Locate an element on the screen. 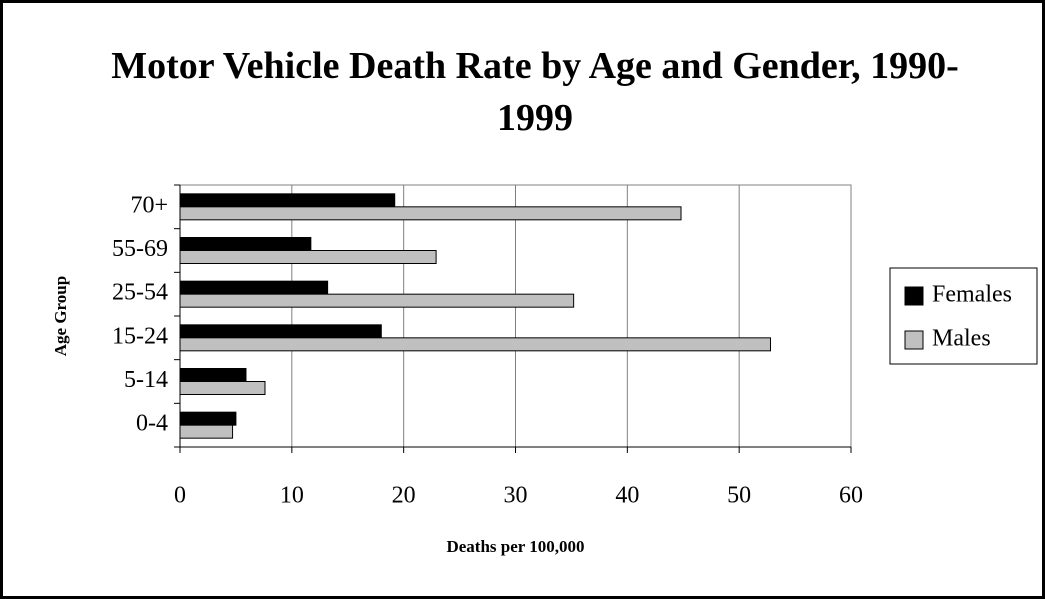 This screenshot has height=599, width=1045. y-tick-label: 0-4 is located at coordinates (152, 424).